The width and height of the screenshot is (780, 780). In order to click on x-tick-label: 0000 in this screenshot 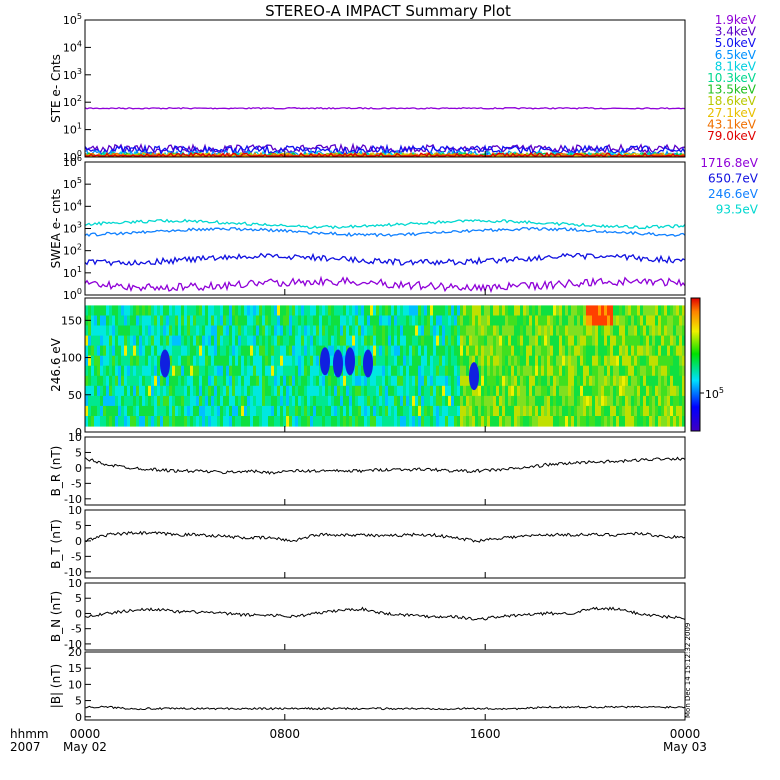, I will do `click(85, 734)`.